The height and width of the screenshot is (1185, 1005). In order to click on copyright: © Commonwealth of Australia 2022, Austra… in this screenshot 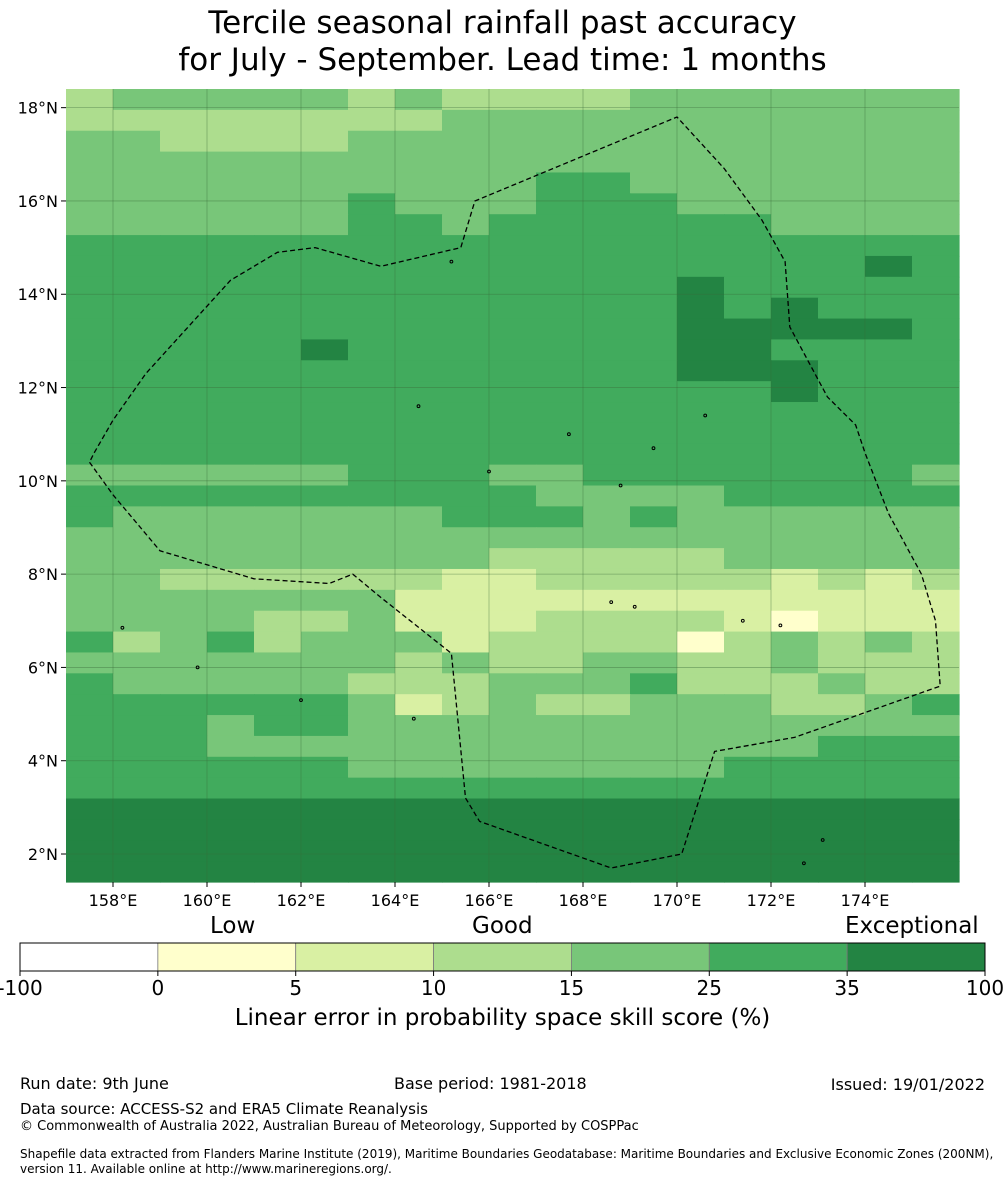, I will do `click(329, 1126)`.